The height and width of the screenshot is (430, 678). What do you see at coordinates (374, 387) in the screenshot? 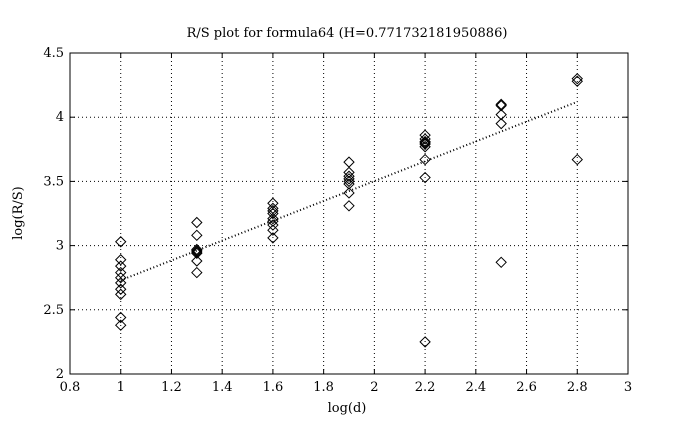
I see `x-tick-label: 2` at bounding box center [374, 387].